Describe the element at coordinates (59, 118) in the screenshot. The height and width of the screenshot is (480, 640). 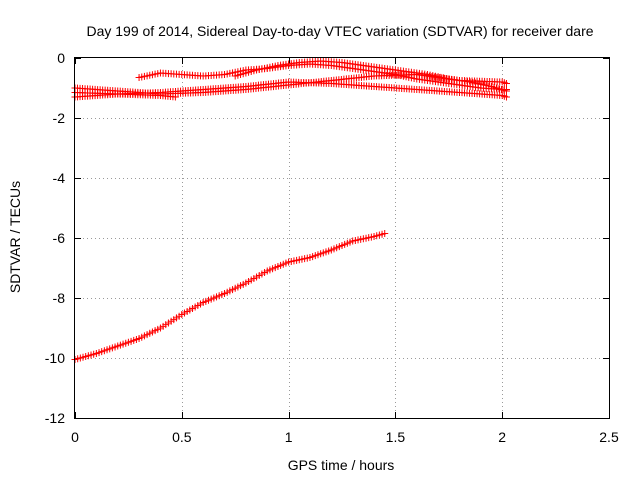
I see `y-tick-label: -2` at that location.